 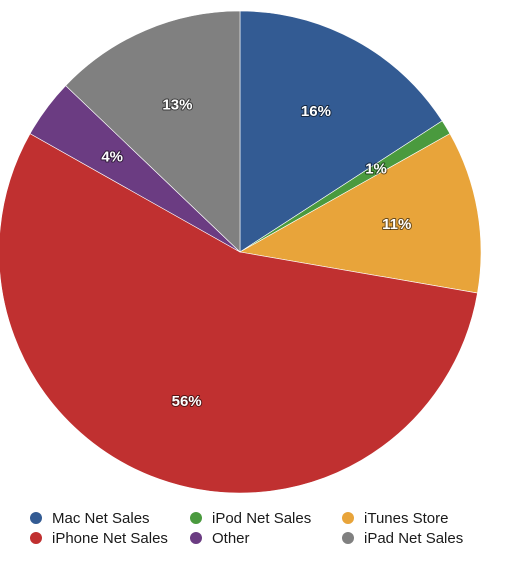 I want to click on data-label-iphone-net-sales: 56%, so click(x=187, y=401).